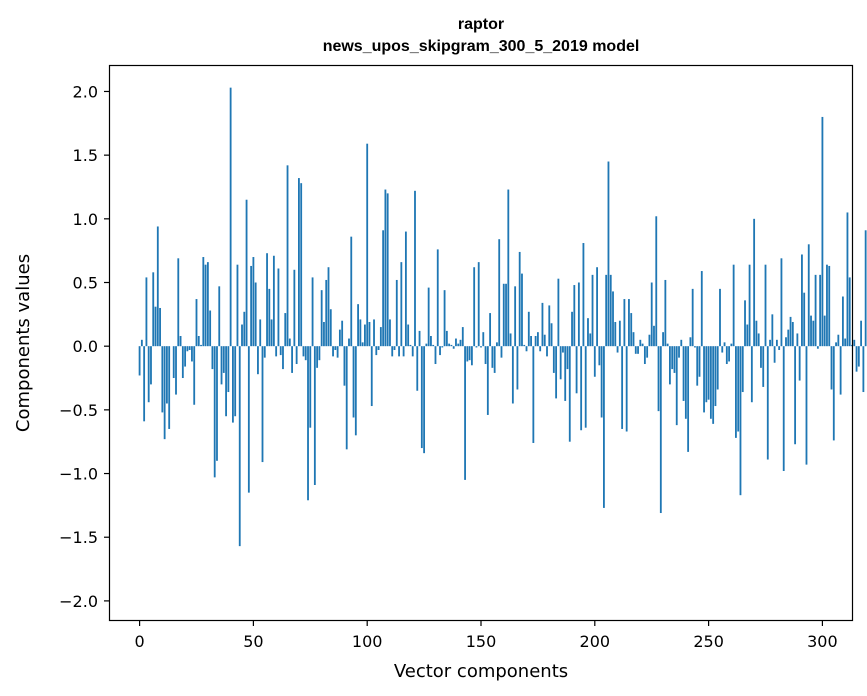 The image size is (867, 696). I want to click on y-axis-ticks: −2.0 −1.5 −1.0 −0.5 0.0 0.5 1.0 1.5 2.0, so click(84, 346).